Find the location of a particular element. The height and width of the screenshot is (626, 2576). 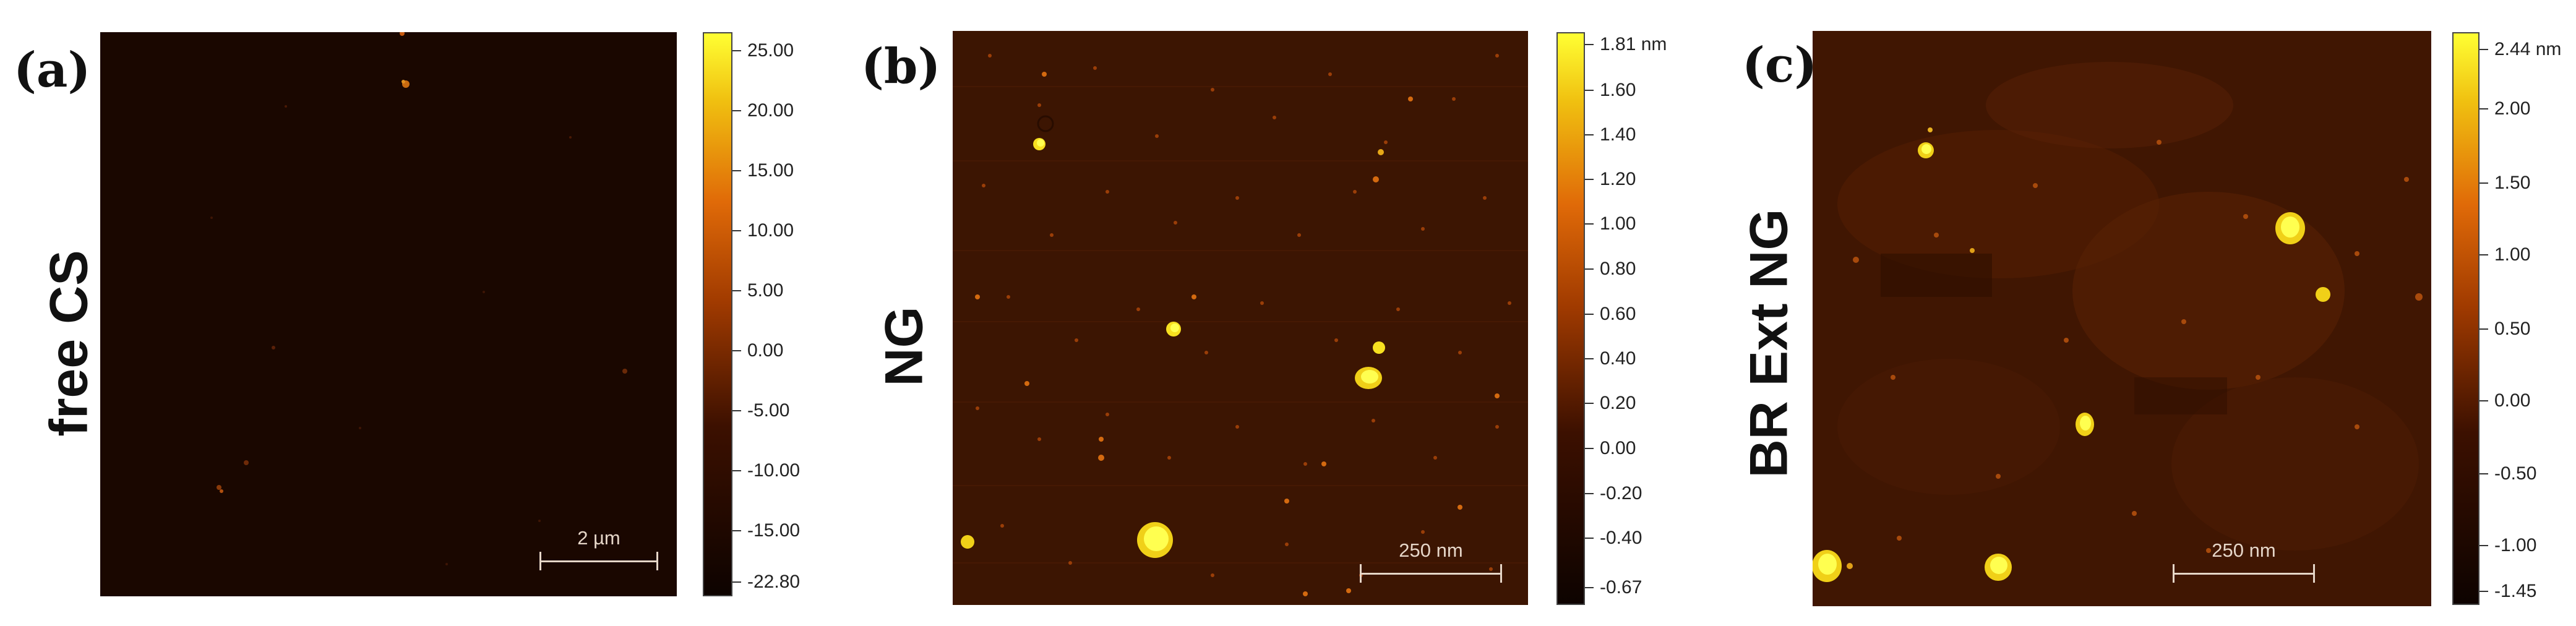

colorbar-c-tick-label: 2.44 nm is located at coordinates (2528, 49).